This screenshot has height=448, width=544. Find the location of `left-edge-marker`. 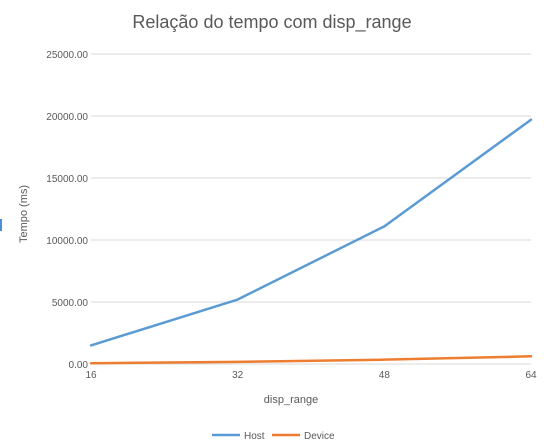

left-edge-marker is located at coordinates (1, 225).